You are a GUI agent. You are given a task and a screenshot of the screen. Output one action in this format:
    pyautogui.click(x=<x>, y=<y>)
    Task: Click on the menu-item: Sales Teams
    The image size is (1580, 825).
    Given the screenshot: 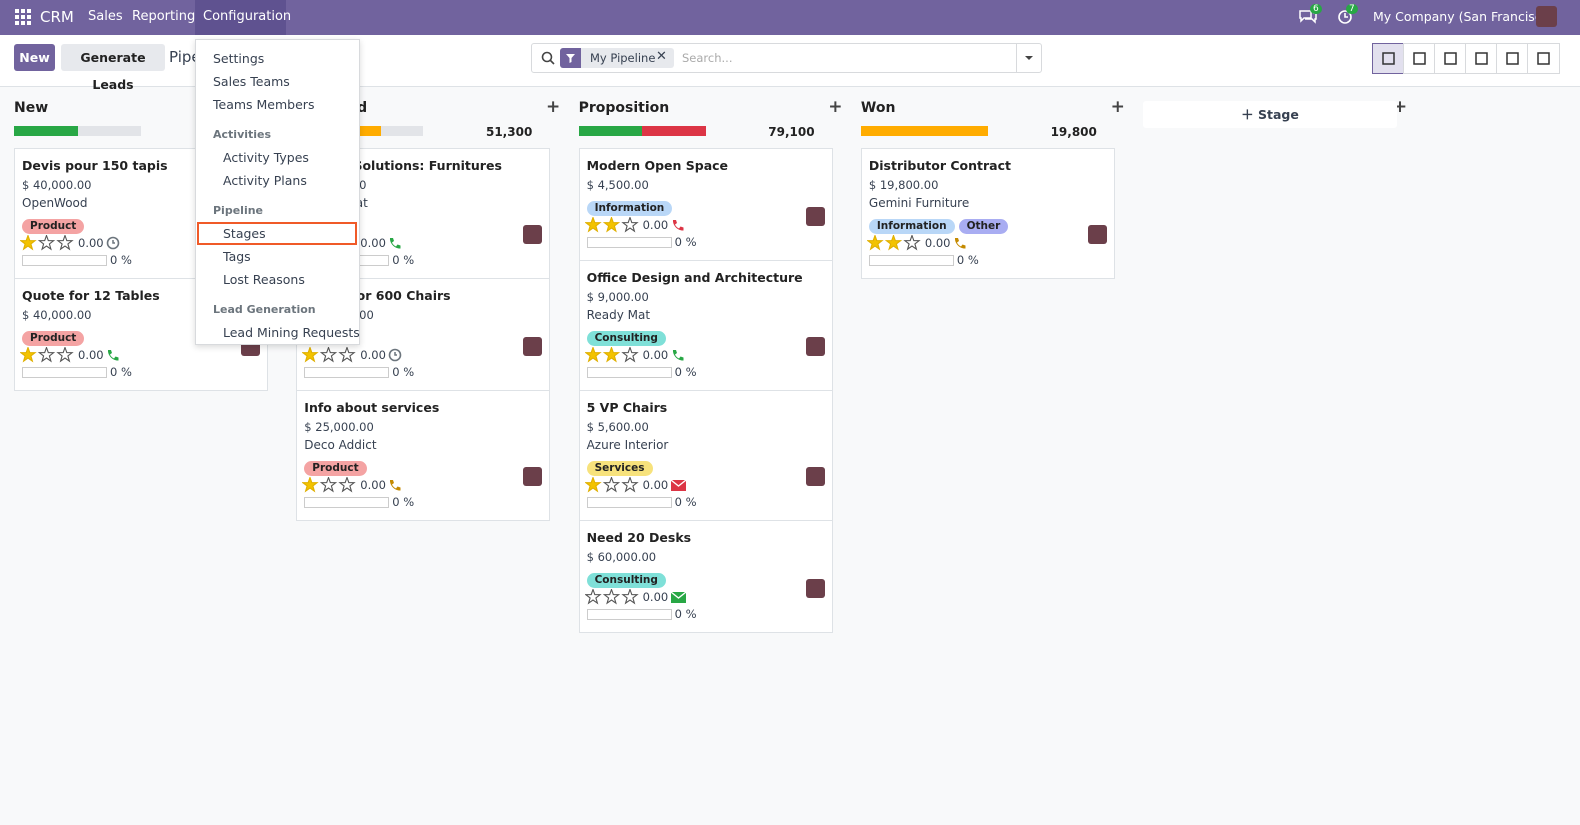 What is the action you would take?
    pyautogui.click(x=251, y=81)
    